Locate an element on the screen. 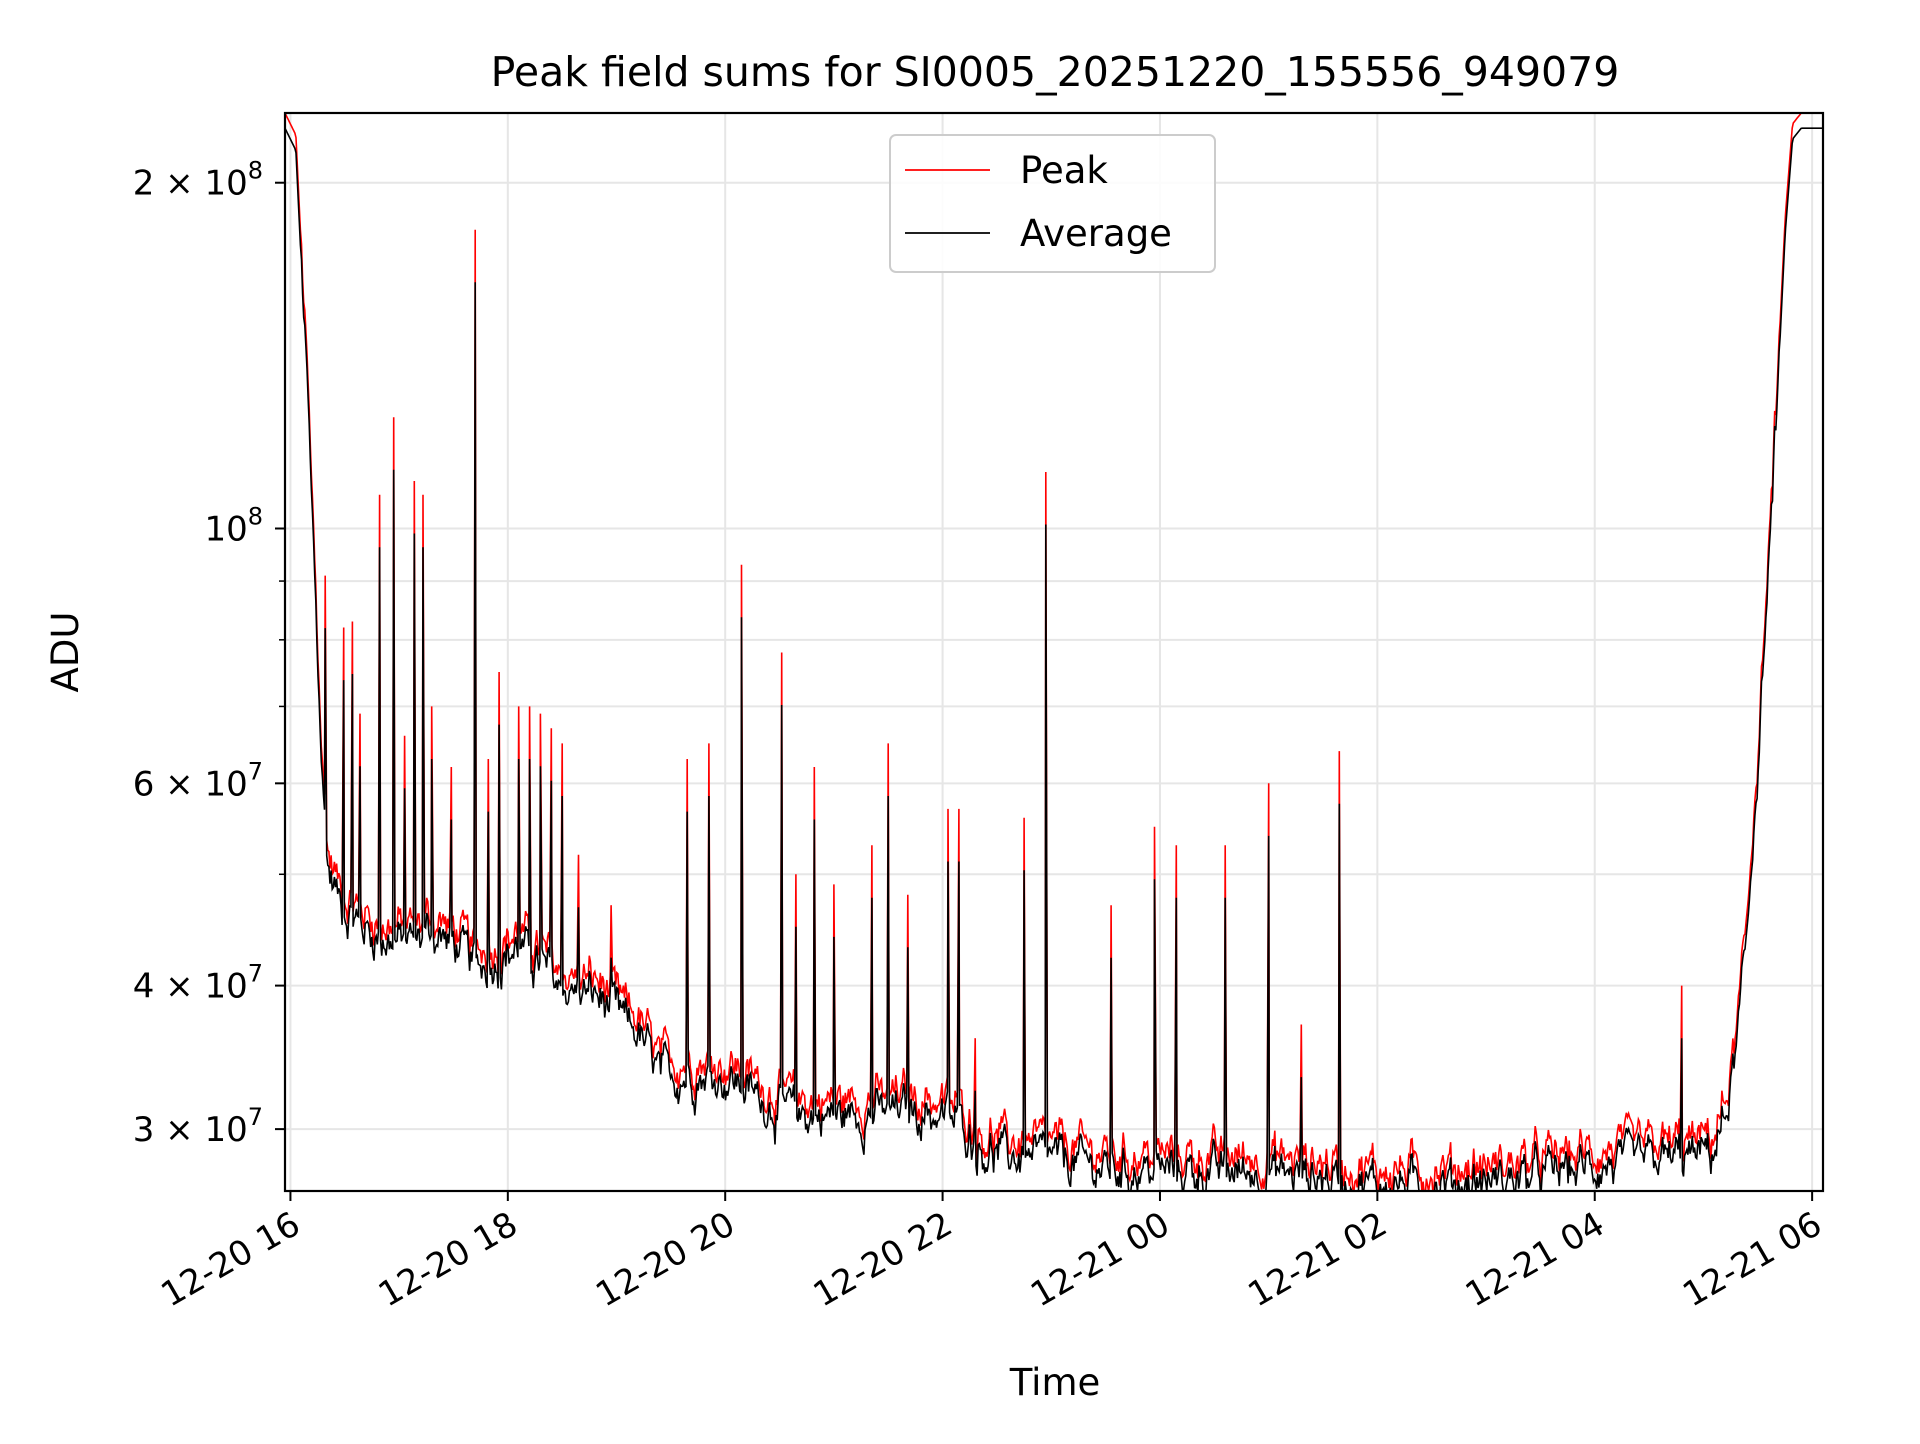 The image size is (1920, 1444). x-axis-label: Time is located at coordinates (1055, 1382).